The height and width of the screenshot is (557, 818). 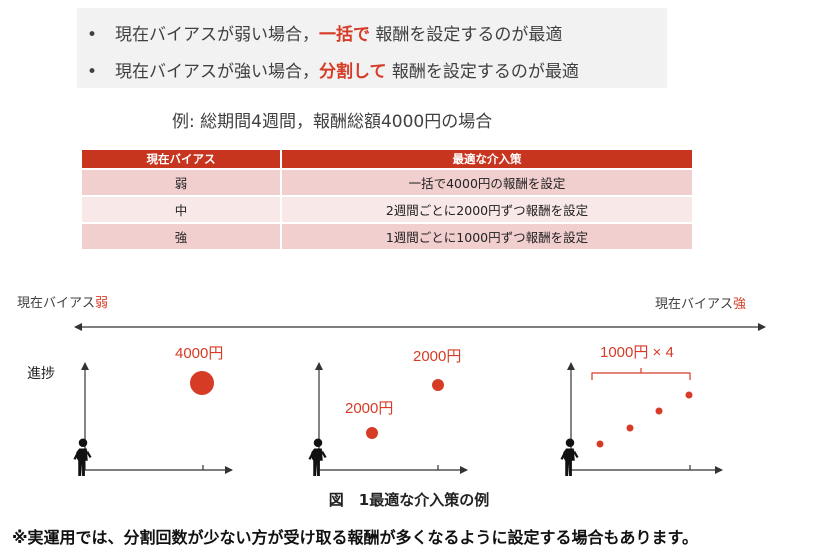 I want to click on panel-mid: 2000円 2000円, so click(x=388, y=412).